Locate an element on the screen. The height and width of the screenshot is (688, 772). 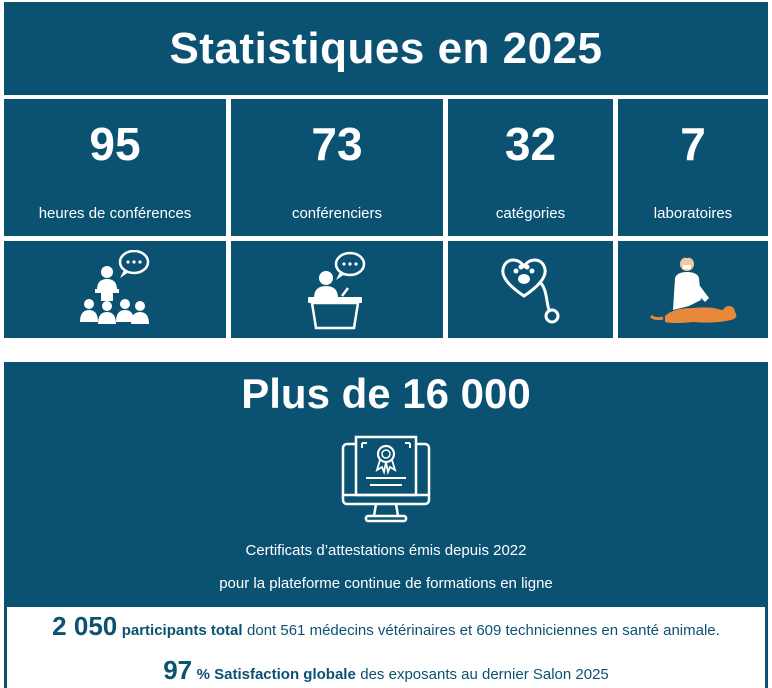
audience-speaker-icon is located at coordinates (115, 286).